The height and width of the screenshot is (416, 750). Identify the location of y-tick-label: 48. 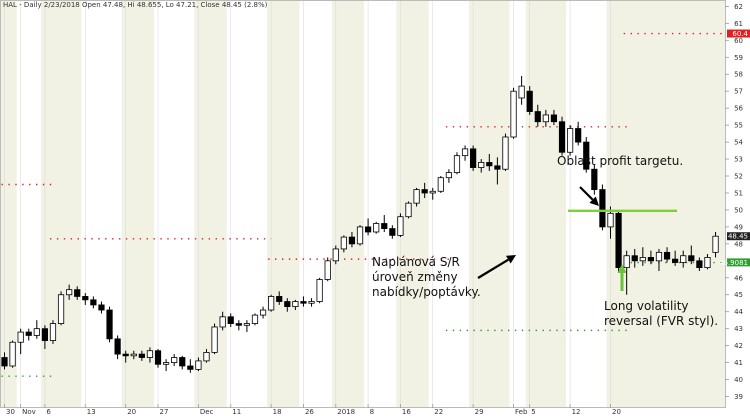
(738, 244).